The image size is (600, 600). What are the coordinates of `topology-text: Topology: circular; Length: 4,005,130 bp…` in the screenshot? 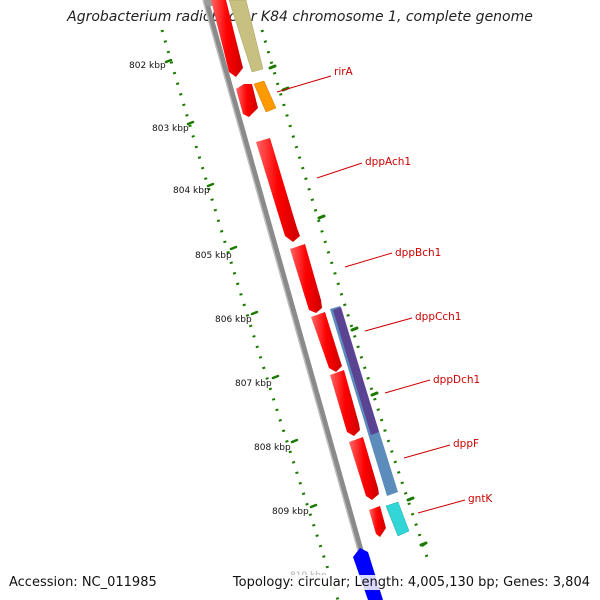 It's located at (411, 582).